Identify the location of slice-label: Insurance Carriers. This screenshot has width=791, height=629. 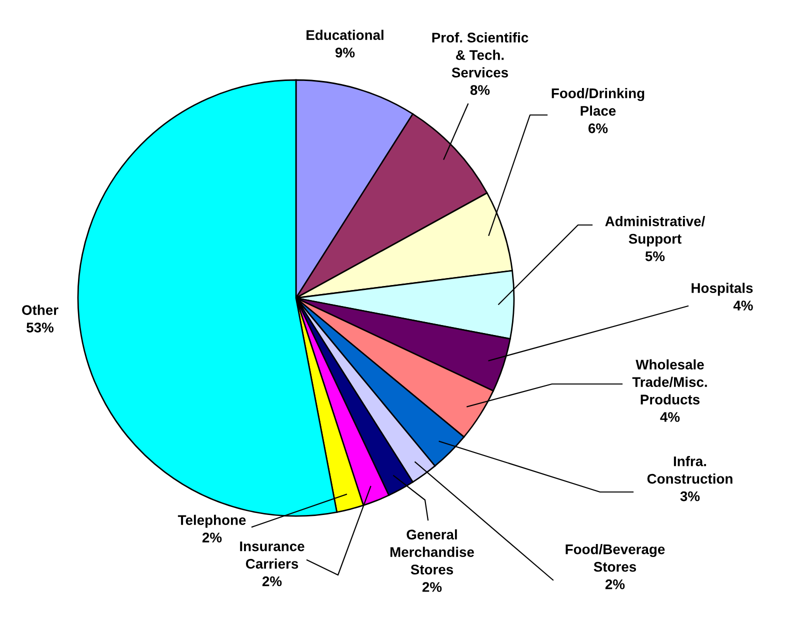
(272, 555).